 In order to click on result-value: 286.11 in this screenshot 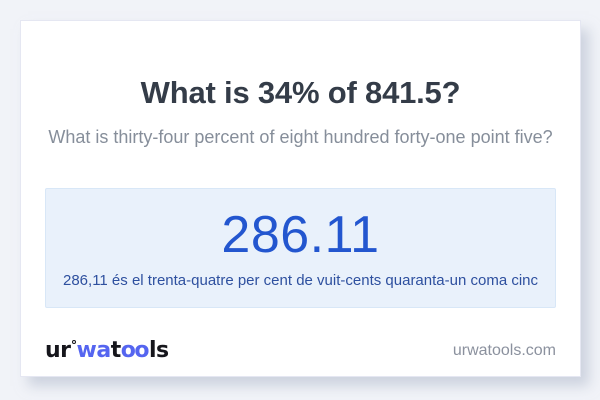, I will do `click(300, 235)`.